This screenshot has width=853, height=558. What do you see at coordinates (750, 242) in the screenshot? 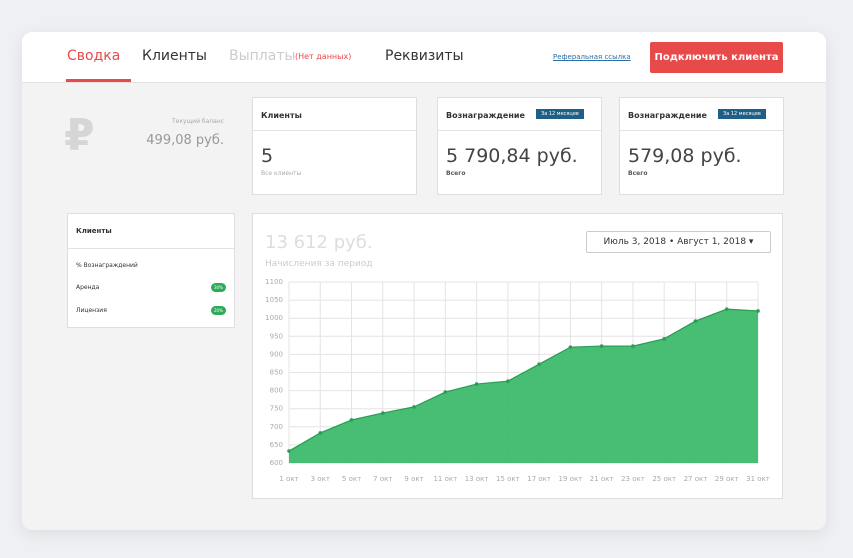
I see `dropdown-arrow: ▾` at bounding box center [750, 242].